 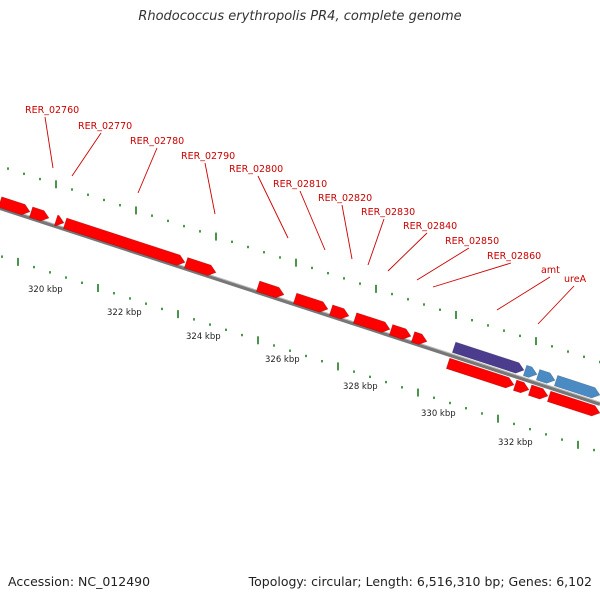 I want to click on position-label-320kbp: 320 kbp, so click(x=45, y=290).